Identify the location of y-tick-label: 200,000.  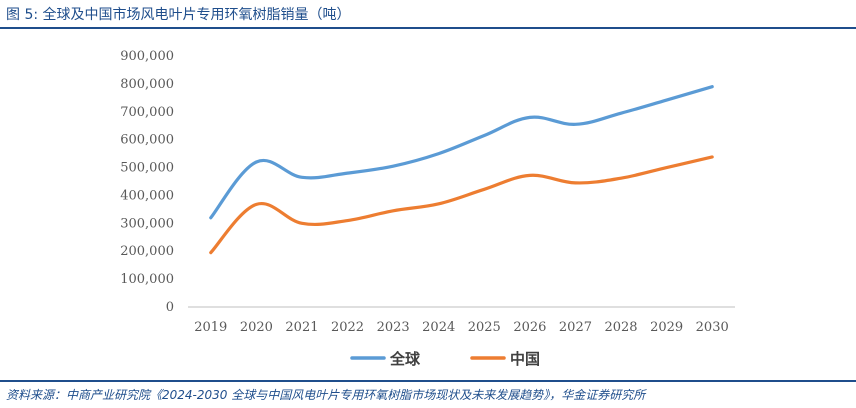
(147, 251).